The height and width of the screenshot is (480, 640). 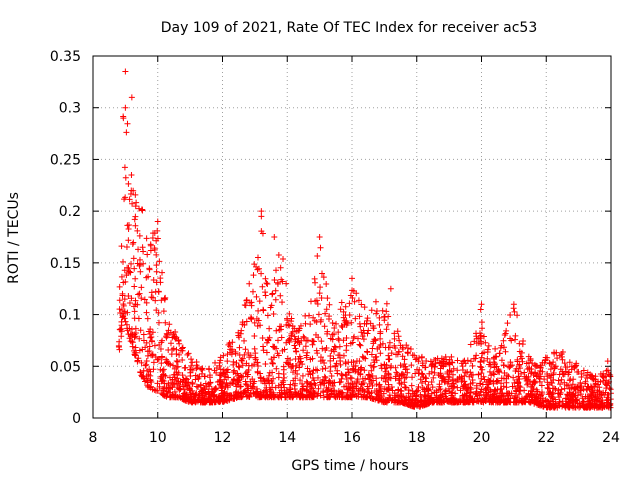 What do you see at coordinates (76, 419) in the screenshot?
I see `y-tick-label: 0` at bounding box center [76, 419].